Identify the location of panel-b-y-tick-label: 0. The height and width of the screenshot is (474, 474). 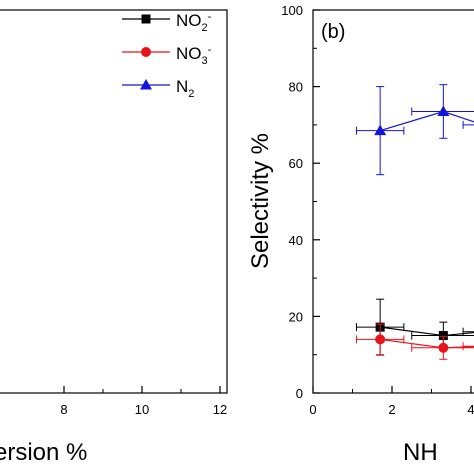
(299, 393).